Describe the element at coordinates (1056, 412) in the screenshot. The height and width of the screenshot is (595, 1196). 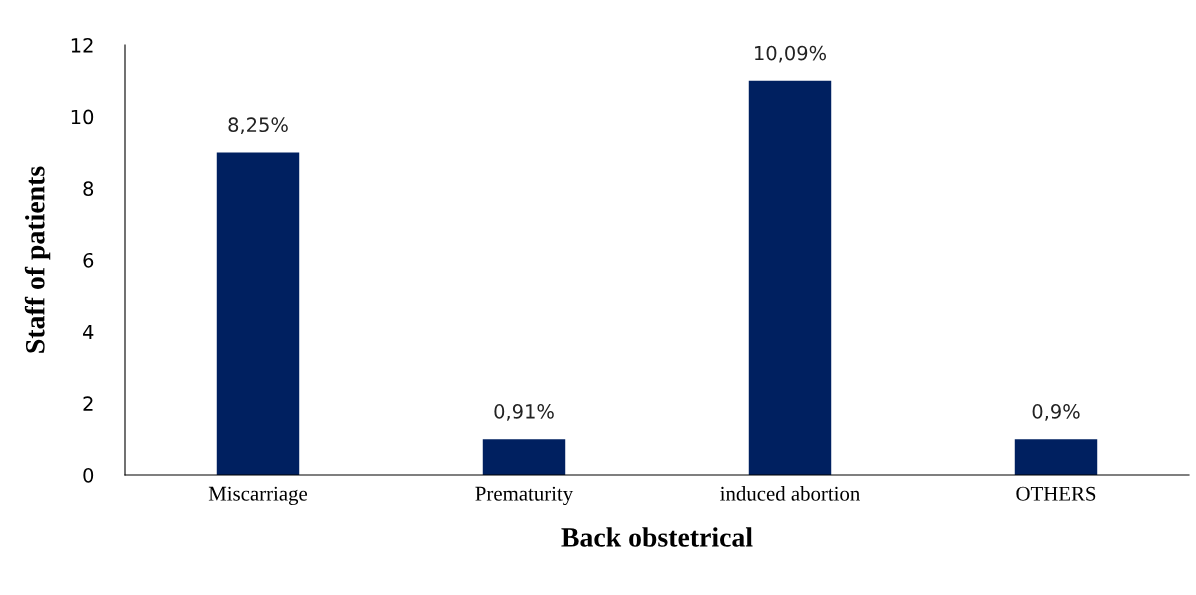
I see `annotation: 0,9%` at that location.